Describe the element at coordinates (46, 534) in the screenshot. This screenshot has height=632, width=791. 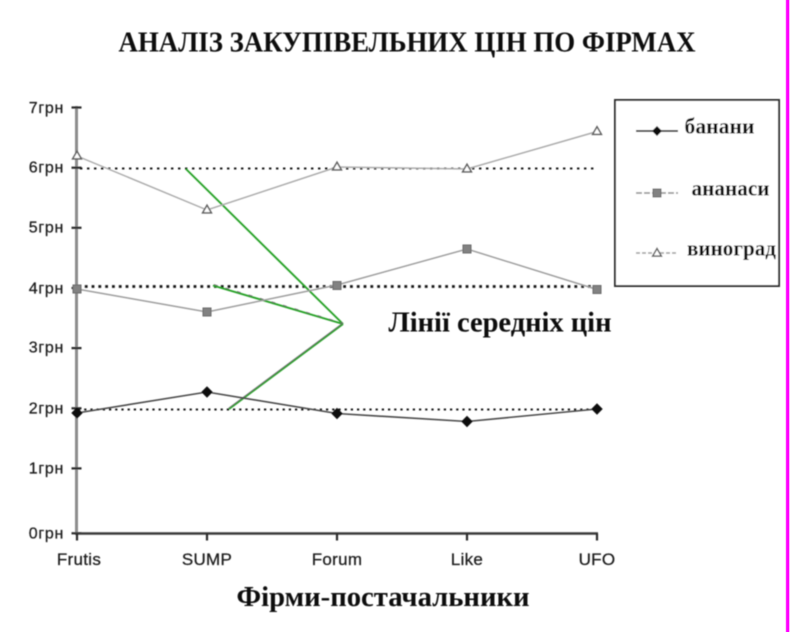
I see `svg-text: 0грн` at that location.